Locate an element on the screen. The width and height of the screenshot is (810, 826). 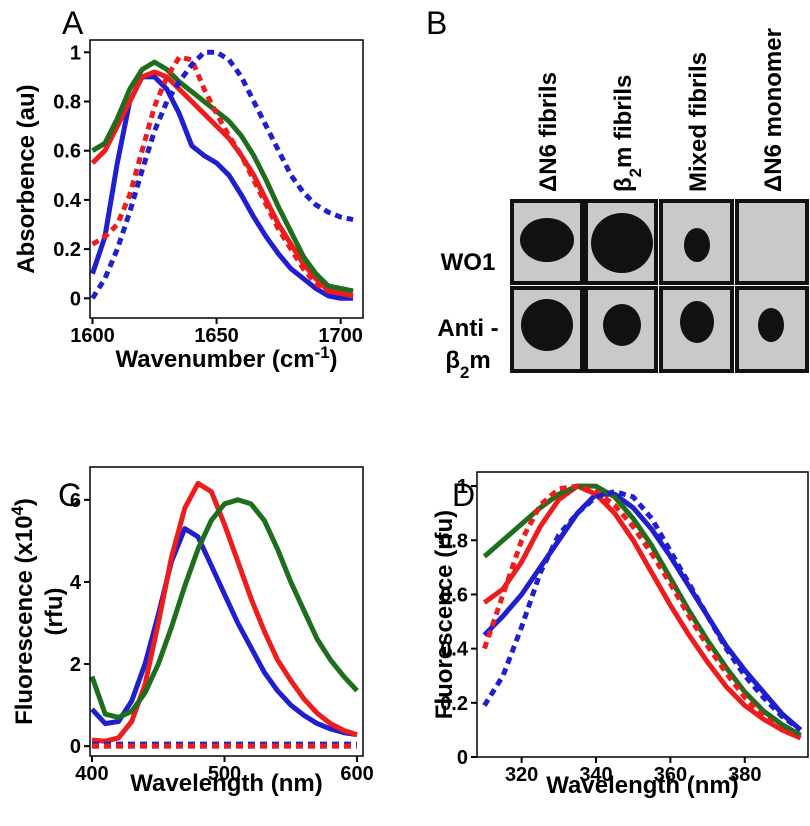
x-tick-label: 320 is located at coordinates (521, 775).